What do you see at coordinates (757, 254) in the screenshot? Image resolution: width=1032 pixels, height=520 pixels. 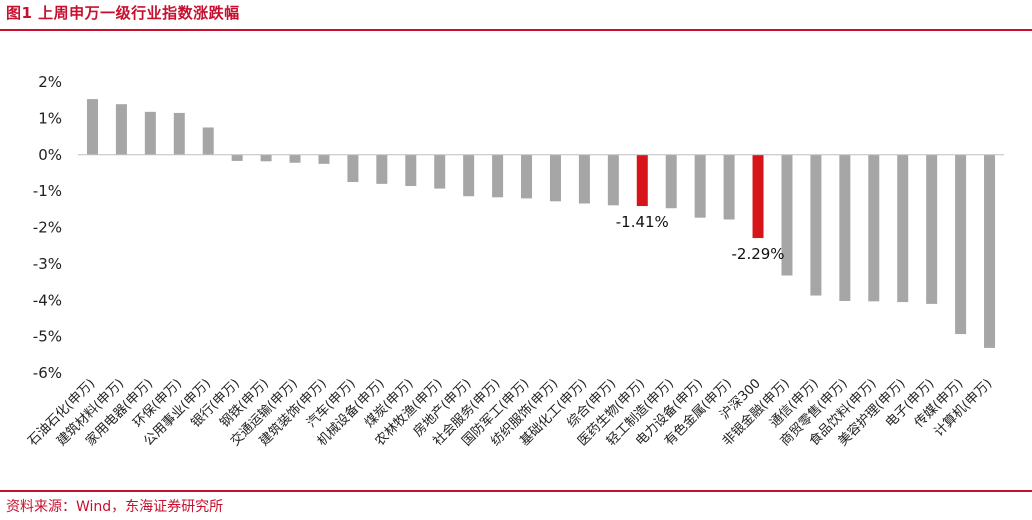 I see `bar-data-label: -2.29%` at bounding box center [757, 254].